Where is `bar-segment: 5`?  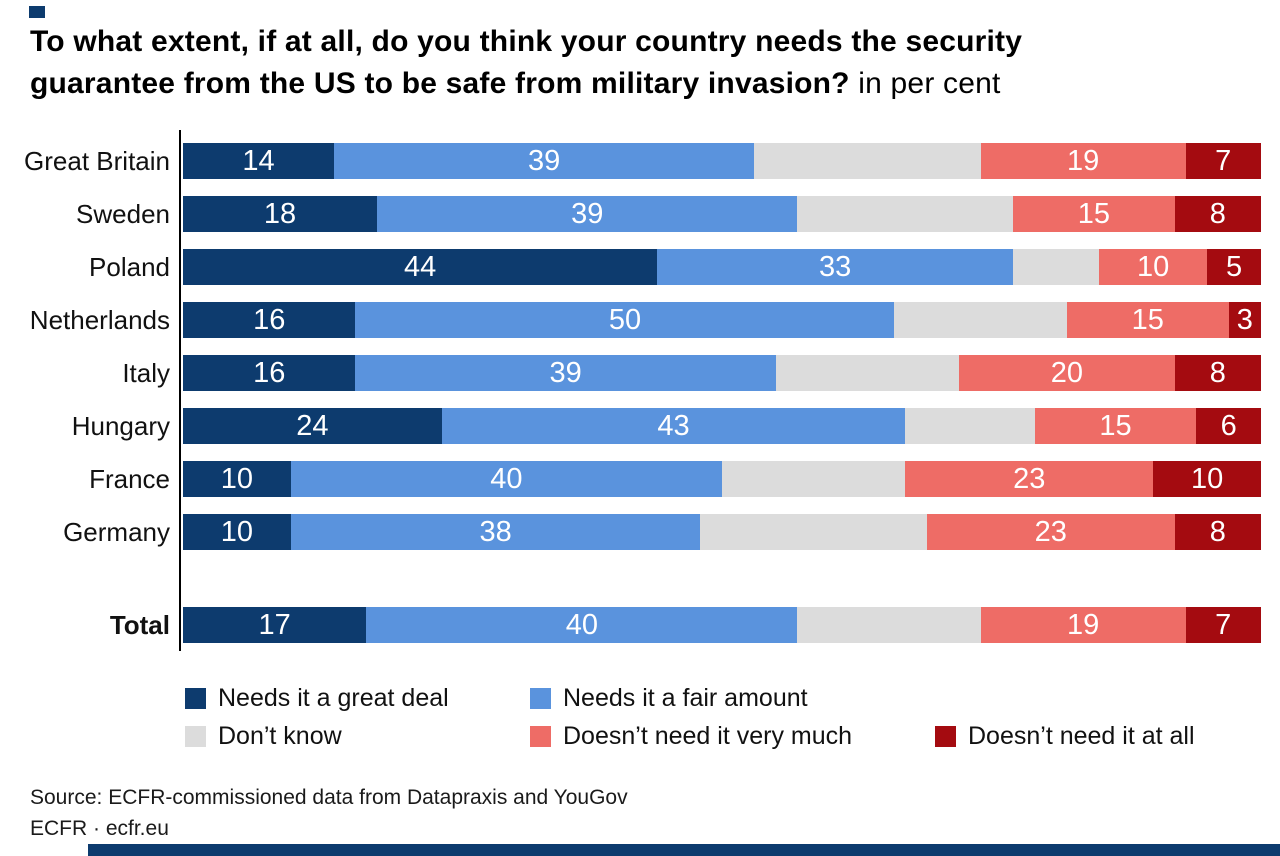 bar-segment: 5 is located at coordinates (1234, 267).